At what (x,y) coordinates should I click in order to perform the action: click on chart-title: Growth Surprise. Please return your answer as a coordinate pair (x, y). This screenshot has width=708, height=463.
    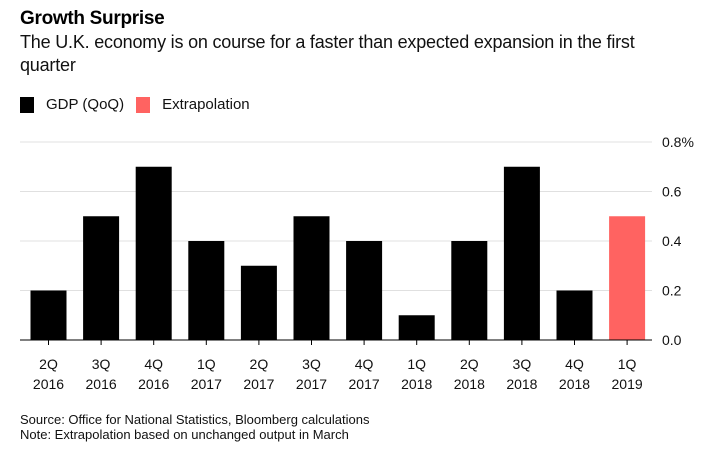
    Looking at the image, I should click on (92, 18).